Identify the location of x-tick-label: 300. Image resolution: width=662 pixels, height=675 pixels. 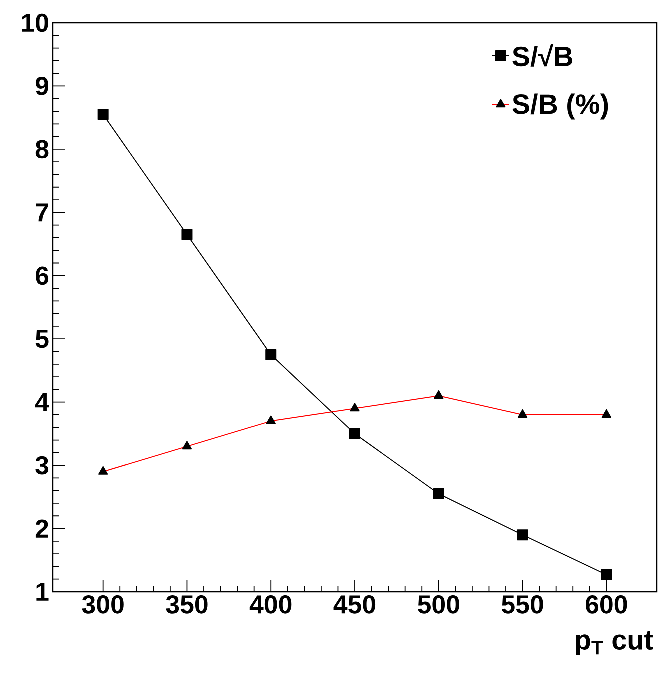
(103, 605).